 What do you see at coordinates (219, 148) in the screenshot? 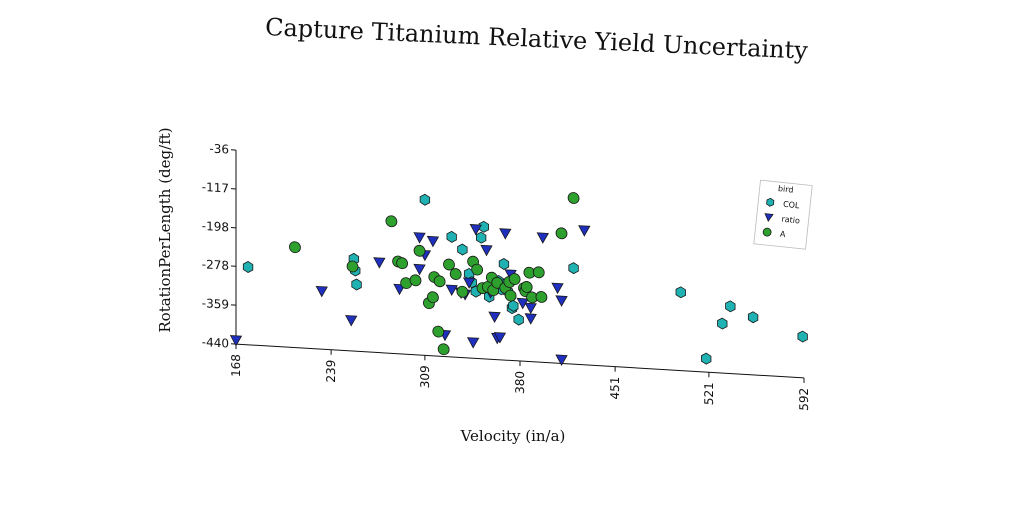
I see `y-tick-label: -36` at bounding box center [219, 148].